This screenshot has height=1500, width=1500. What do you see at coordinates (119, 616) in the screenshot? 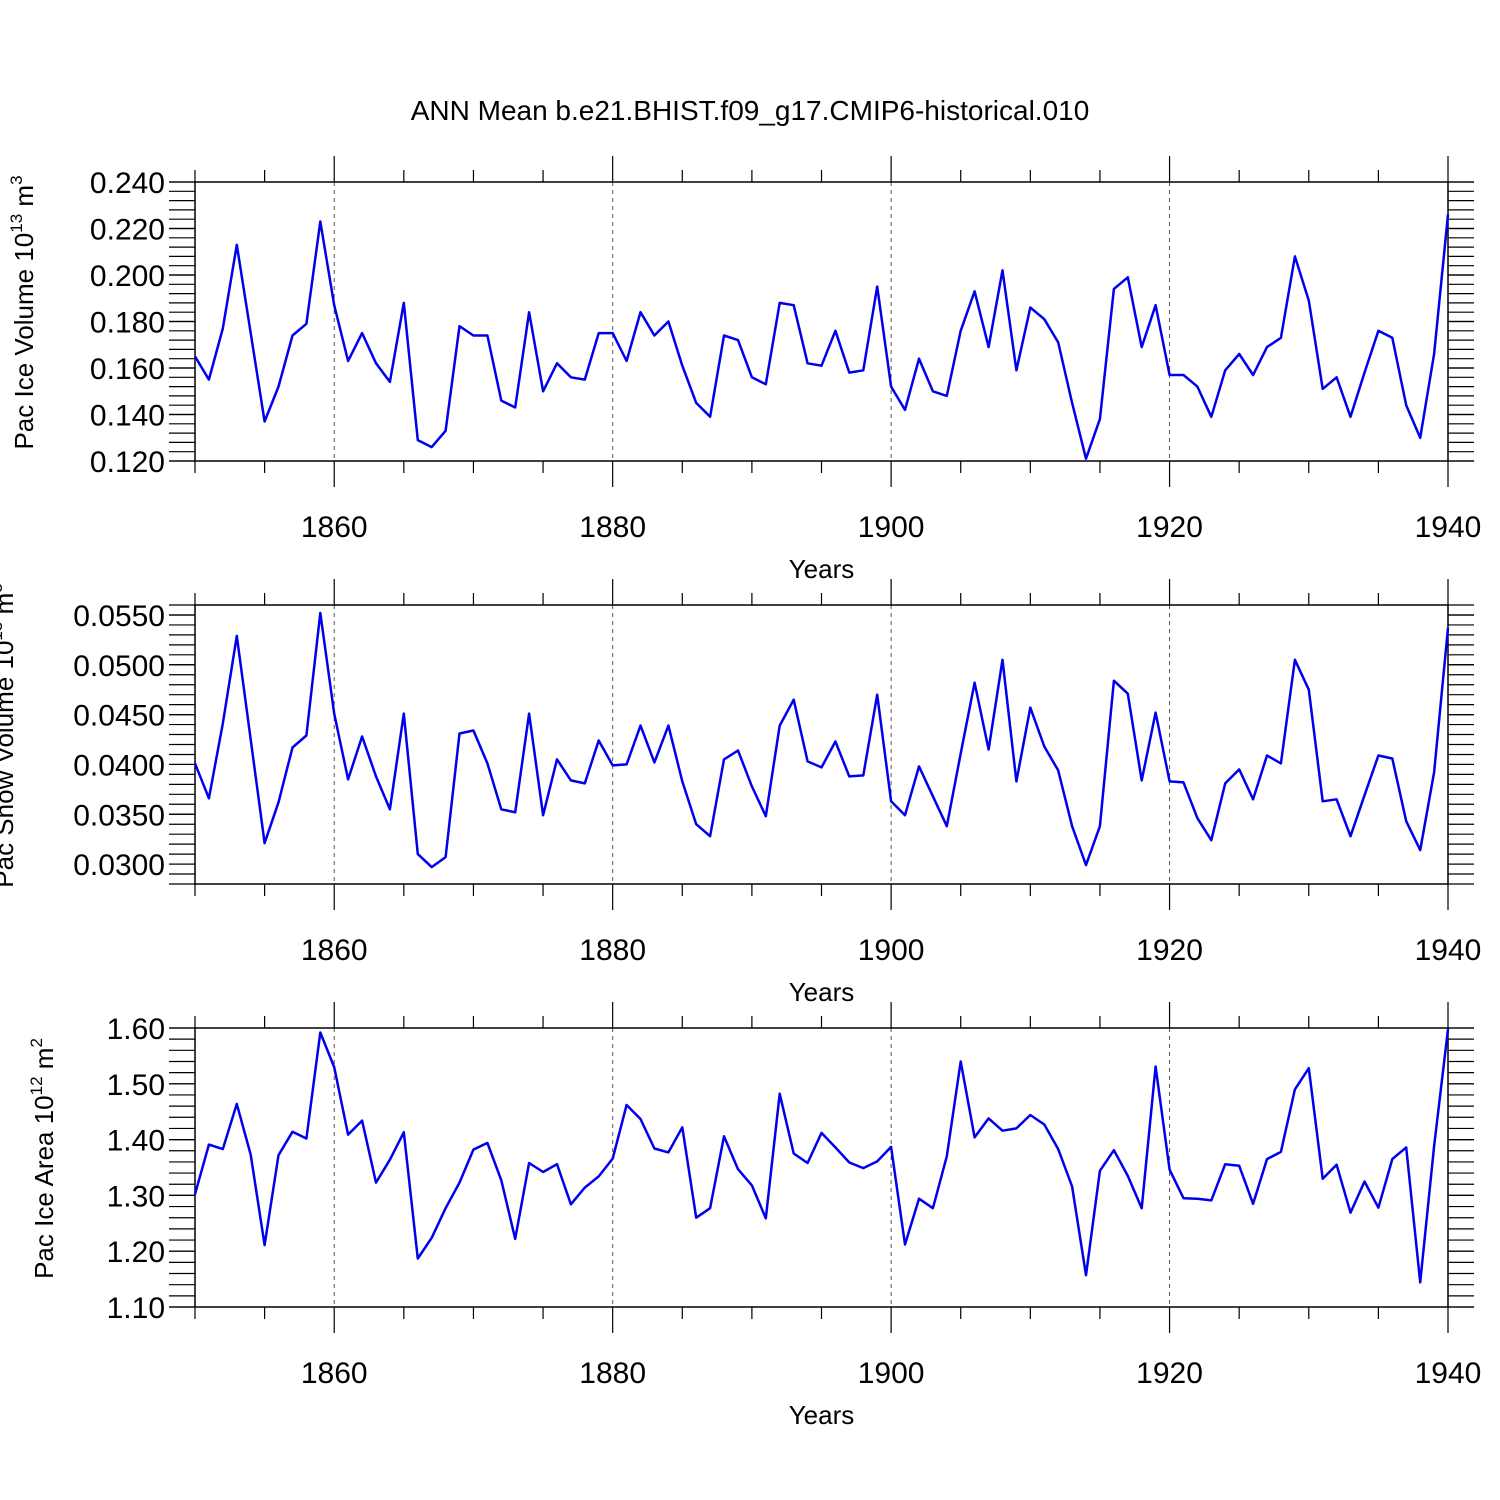
I see `y-tick-label: 0.0550` at bounding box center [119, 616].